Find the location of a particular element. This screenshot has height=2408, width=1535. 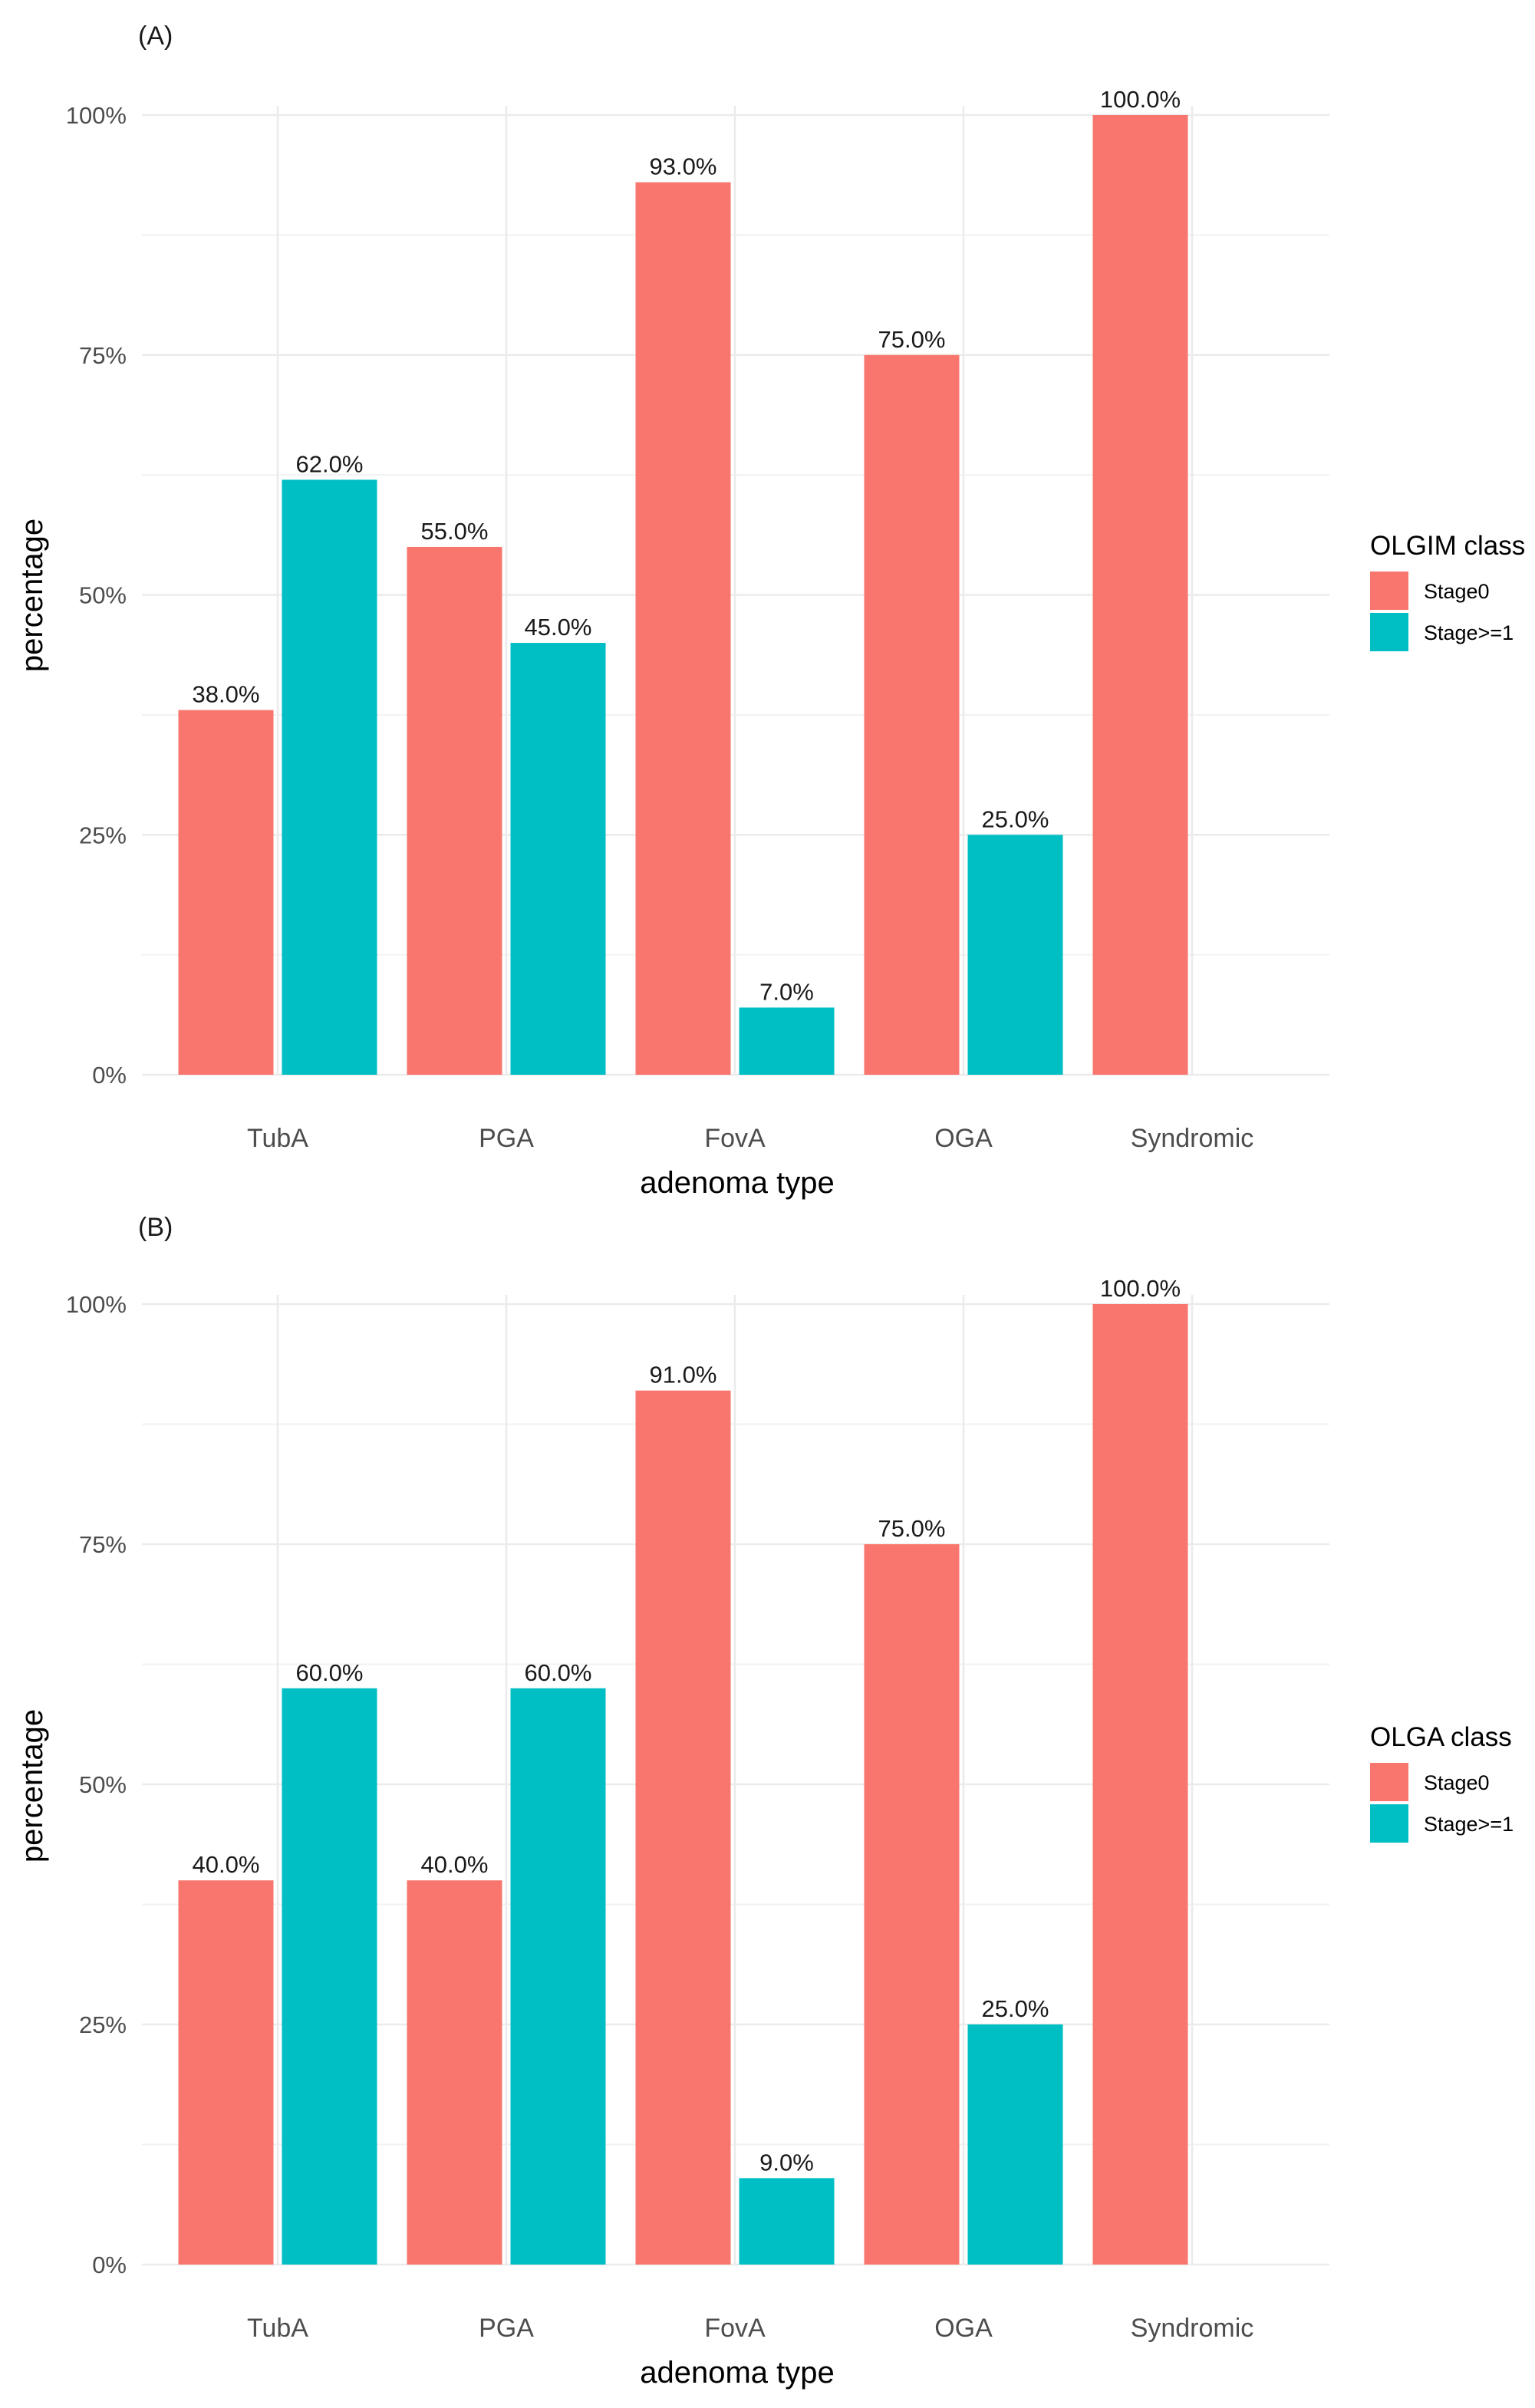

panel-label: (B) is located at coordinates (155, 1227).